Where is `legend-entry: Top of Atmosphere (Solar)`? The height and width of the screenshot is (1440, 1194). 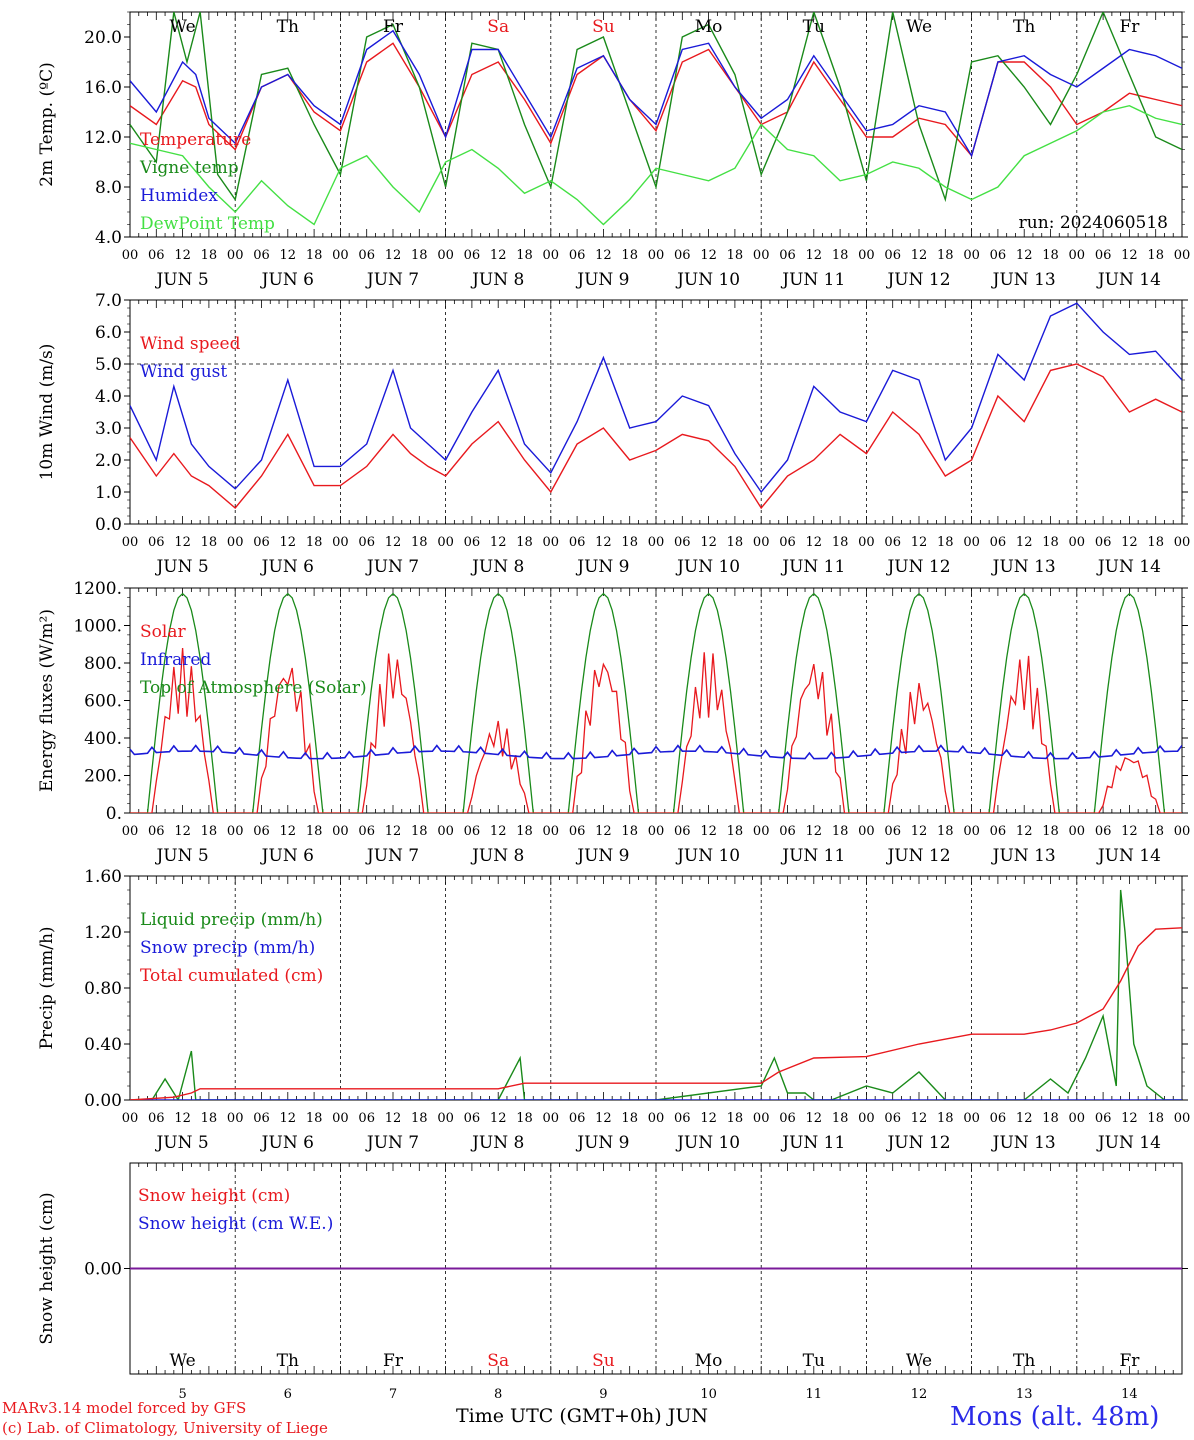 legend-entry: Top of Atmosphere (Solar) is located at coordinates (253, 688).